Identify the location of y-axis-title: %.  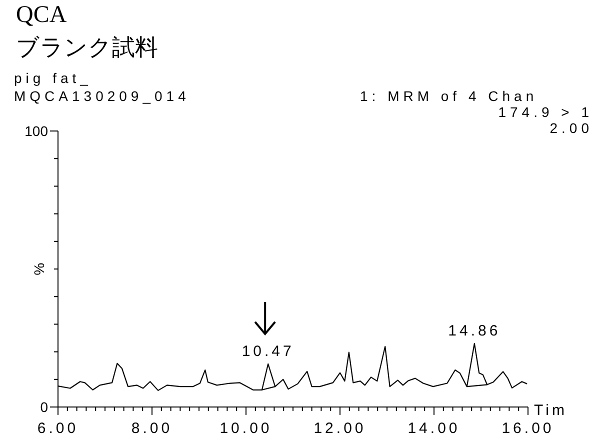
(39, 269).